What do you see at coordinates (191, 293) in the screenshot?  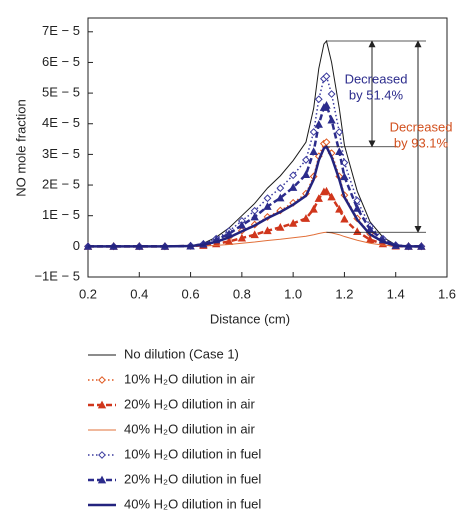 I see `x-tick-label: 0.6` at bounding box center [191, 293].